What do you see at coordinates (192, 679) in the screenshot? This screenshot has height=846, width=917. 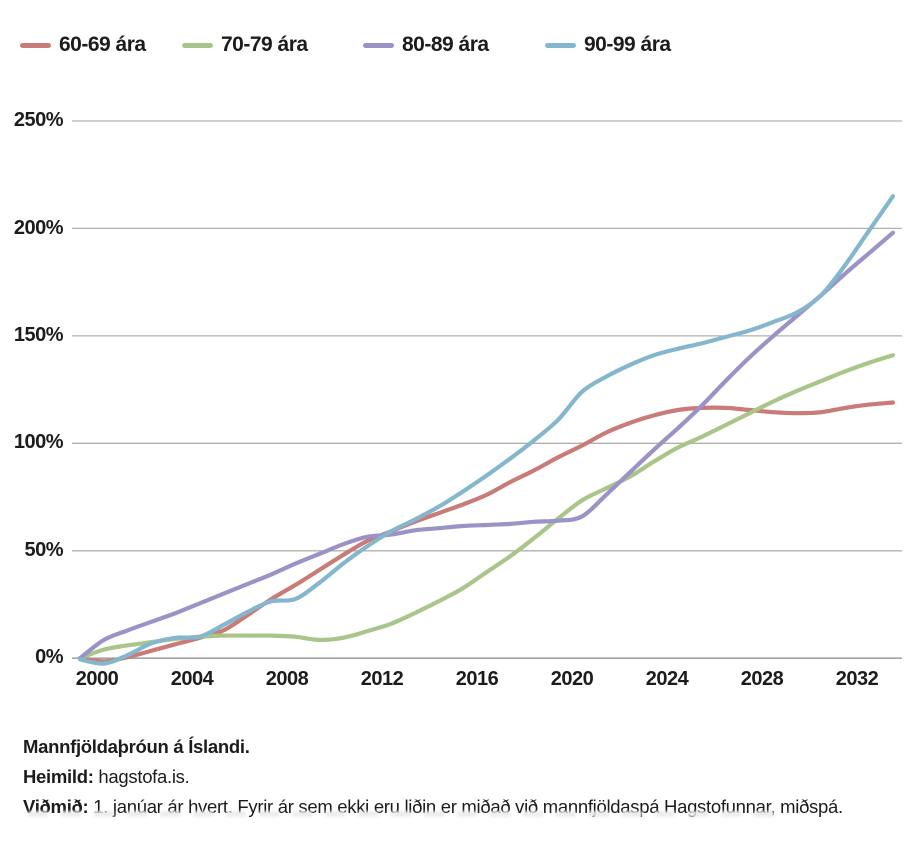 I see `x-tick-label: 2004` at bounding box center [192, 679].